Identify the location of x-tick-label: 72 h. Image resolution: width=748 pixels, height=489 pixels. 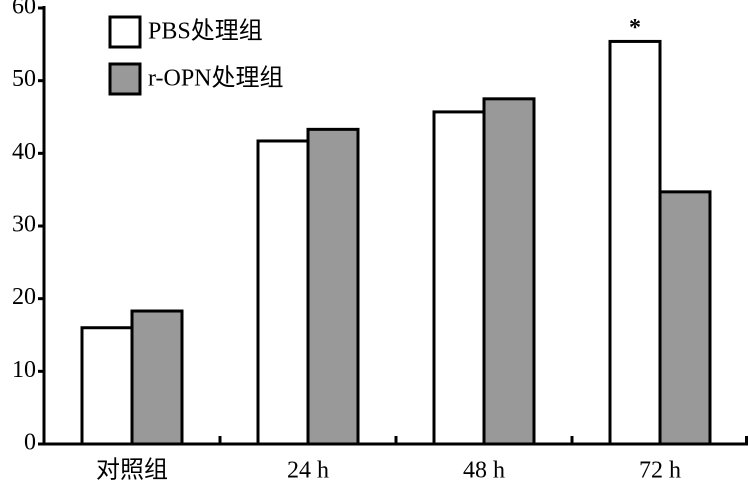
(660, 471).